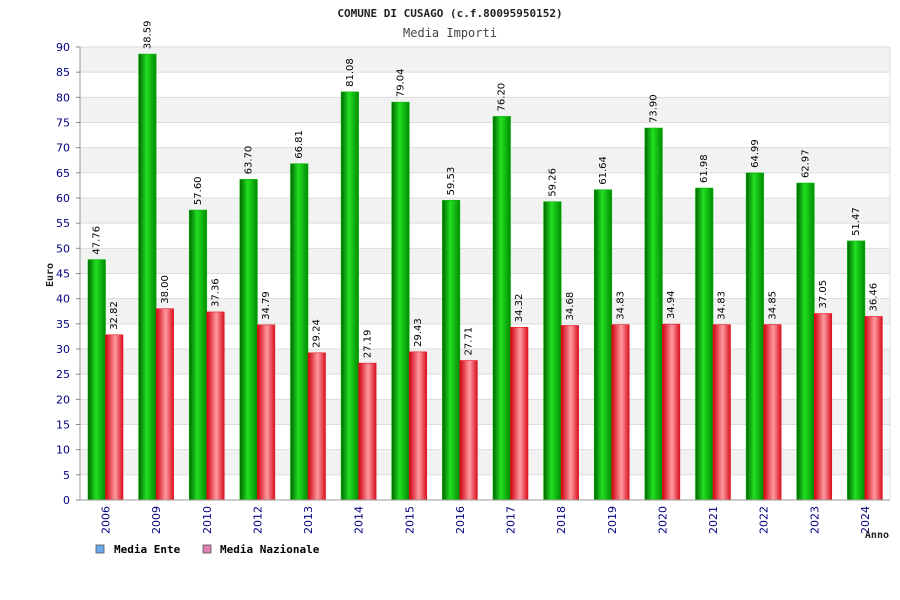  What do you see at coordinates (63, 173) in the screenshot?
I see `y-tick-label: 65` at bounding box center [63, 173].